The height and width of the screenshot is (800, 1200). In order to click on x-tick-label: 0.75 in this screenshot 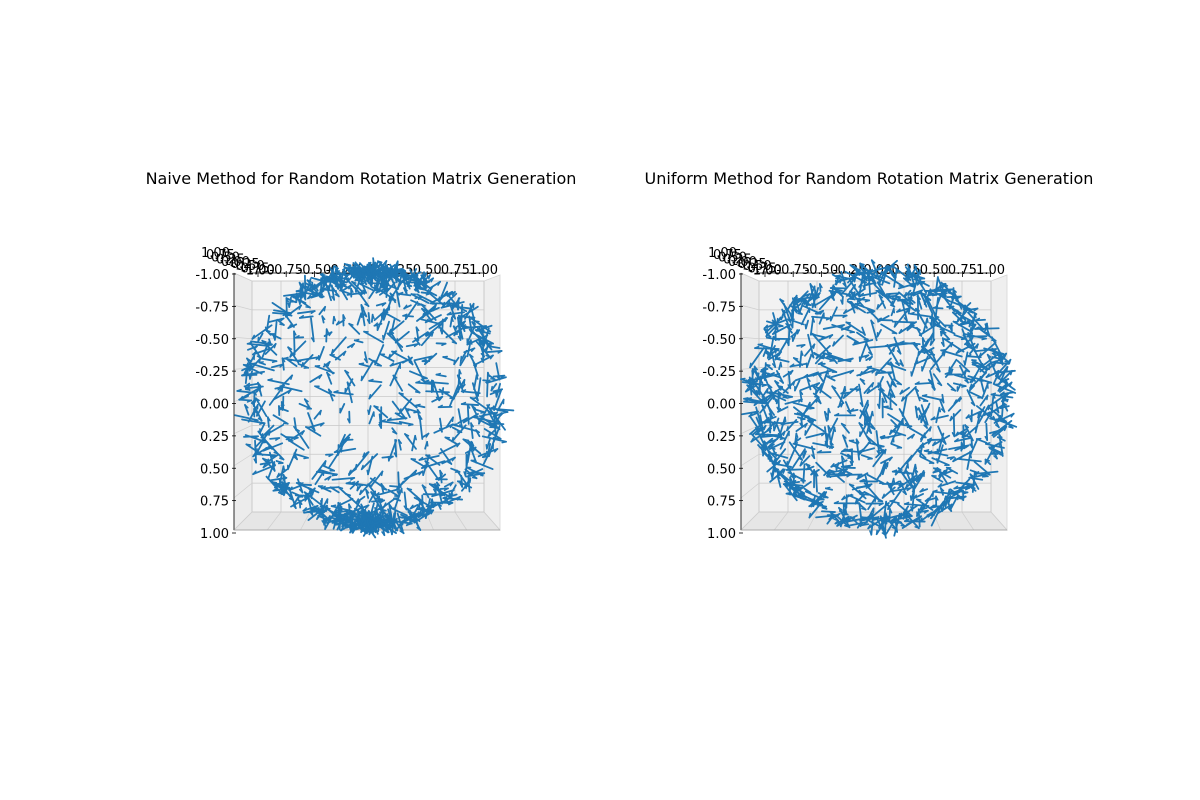, I will do `click(962, 270)`.